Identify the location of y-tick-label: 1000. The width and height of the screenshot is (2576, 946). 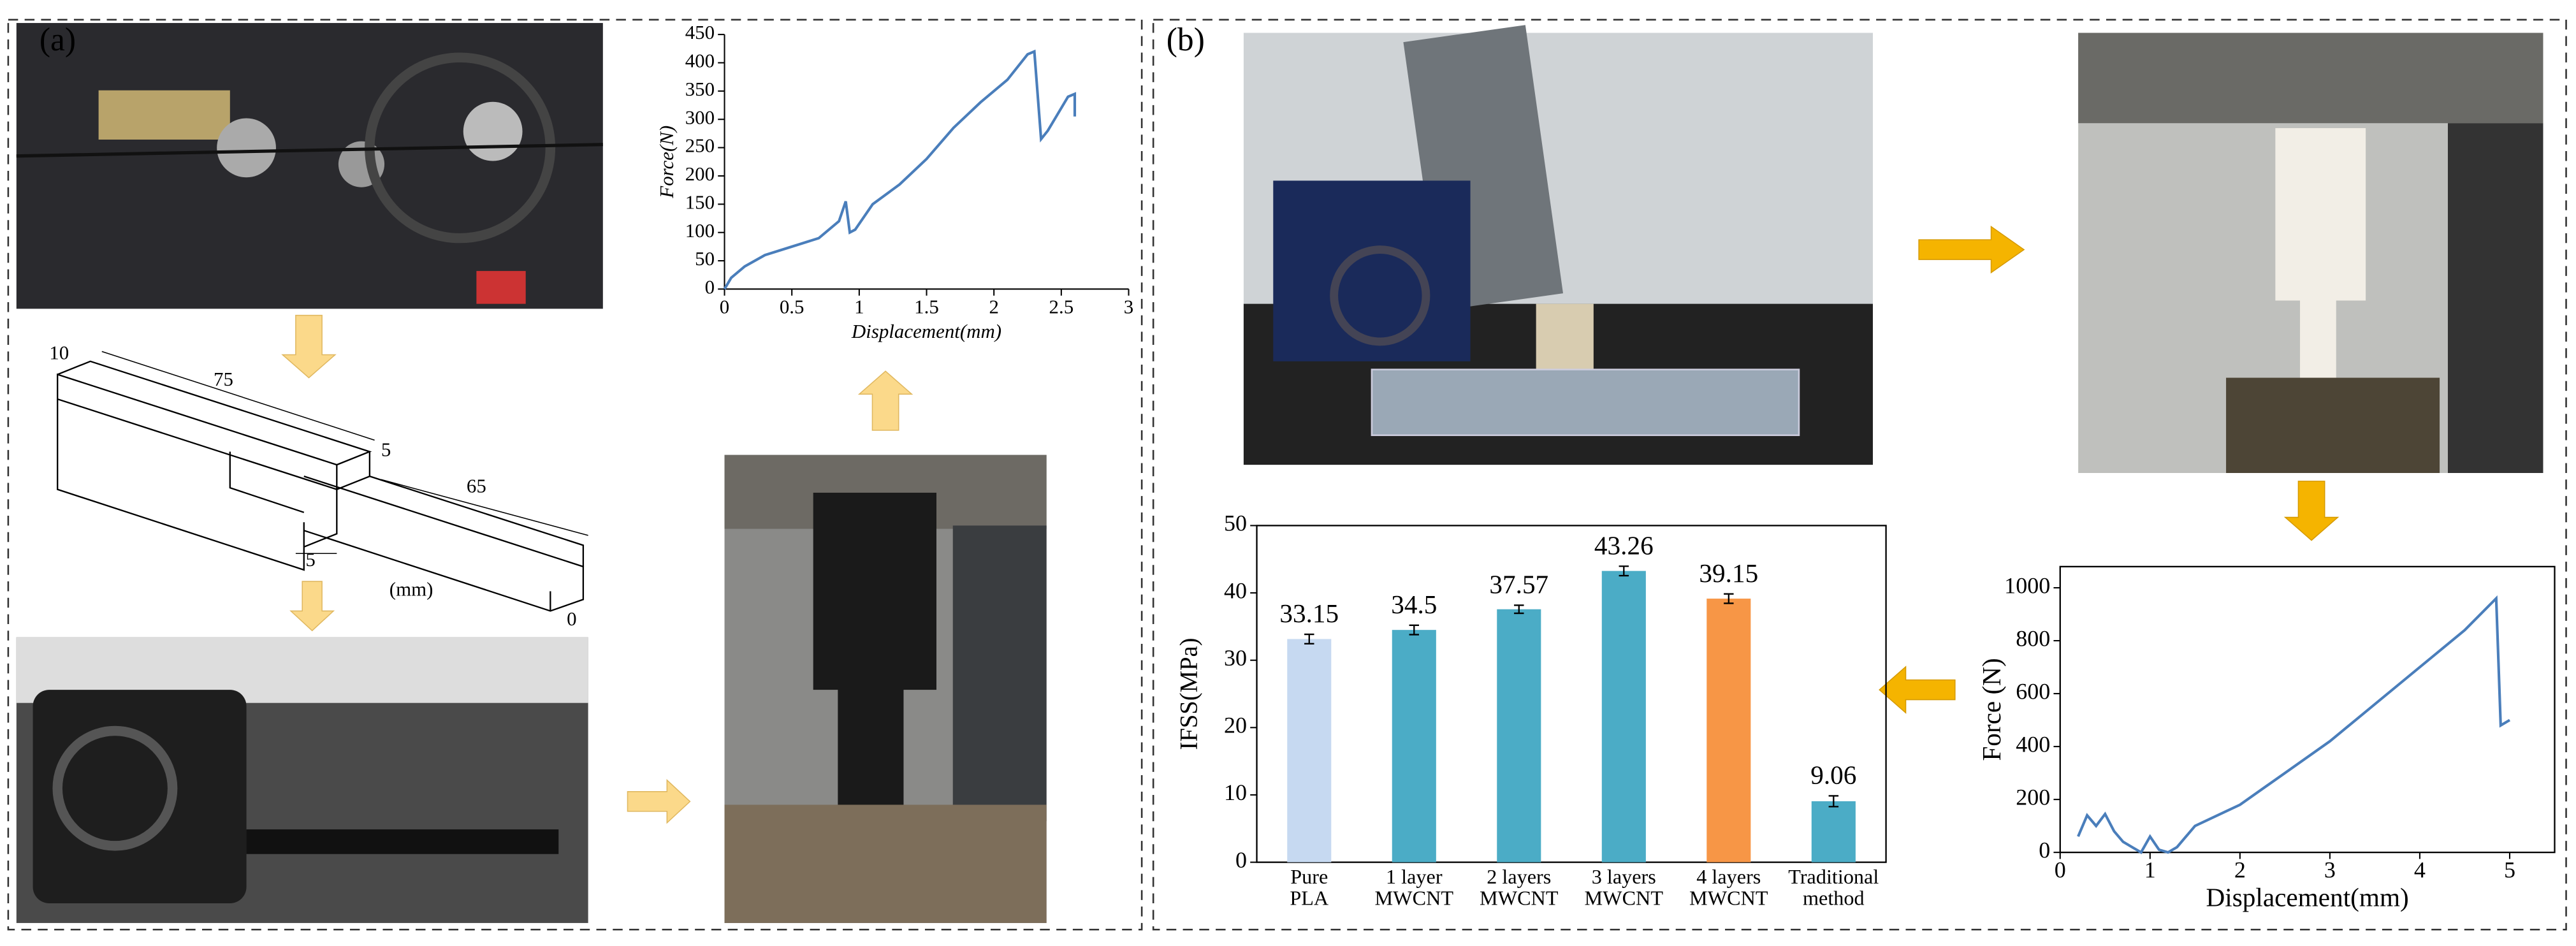
(2027, 585).